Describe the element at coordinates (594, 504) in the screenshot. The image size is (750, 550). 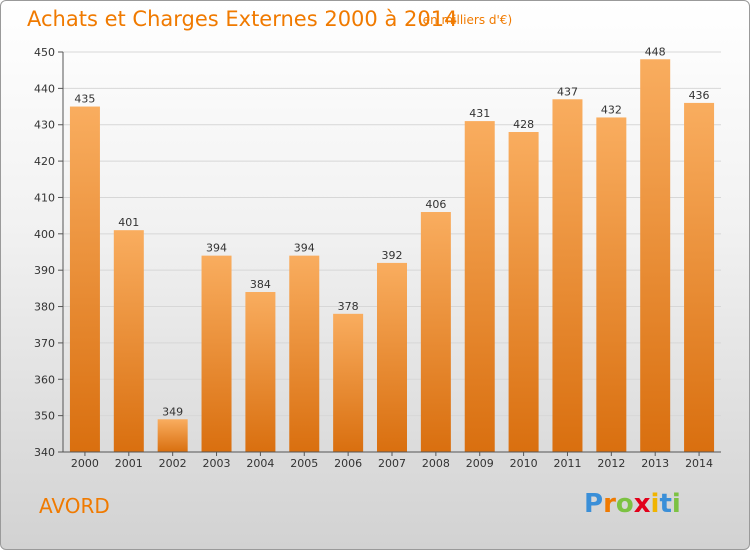
I see `logo-letter: P` at that location.